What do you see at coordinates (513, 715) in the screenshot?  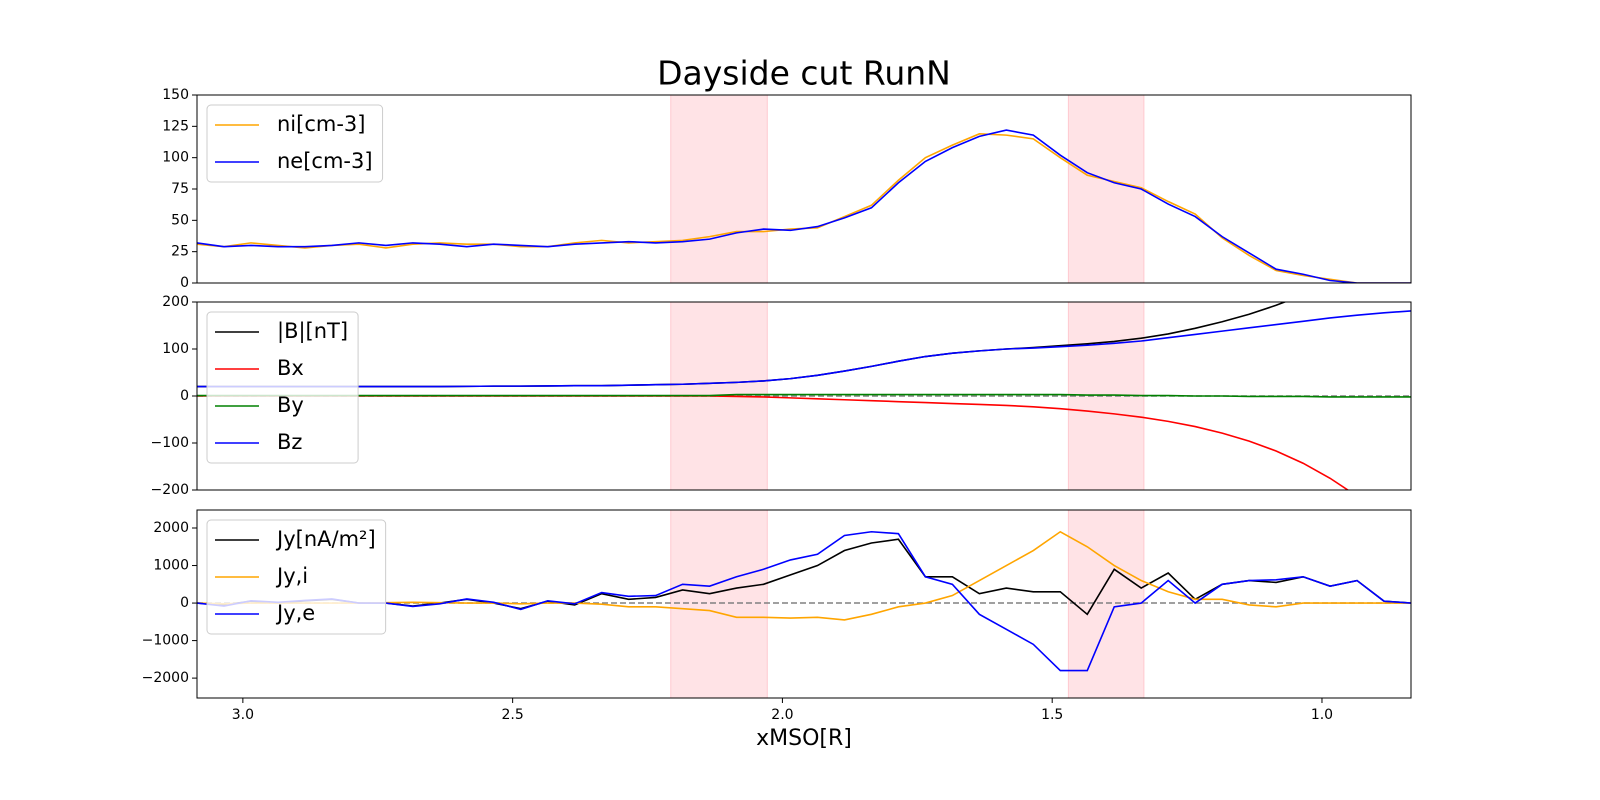 I see `x-tick-label: 2.5` at bounding box center [513, 715].